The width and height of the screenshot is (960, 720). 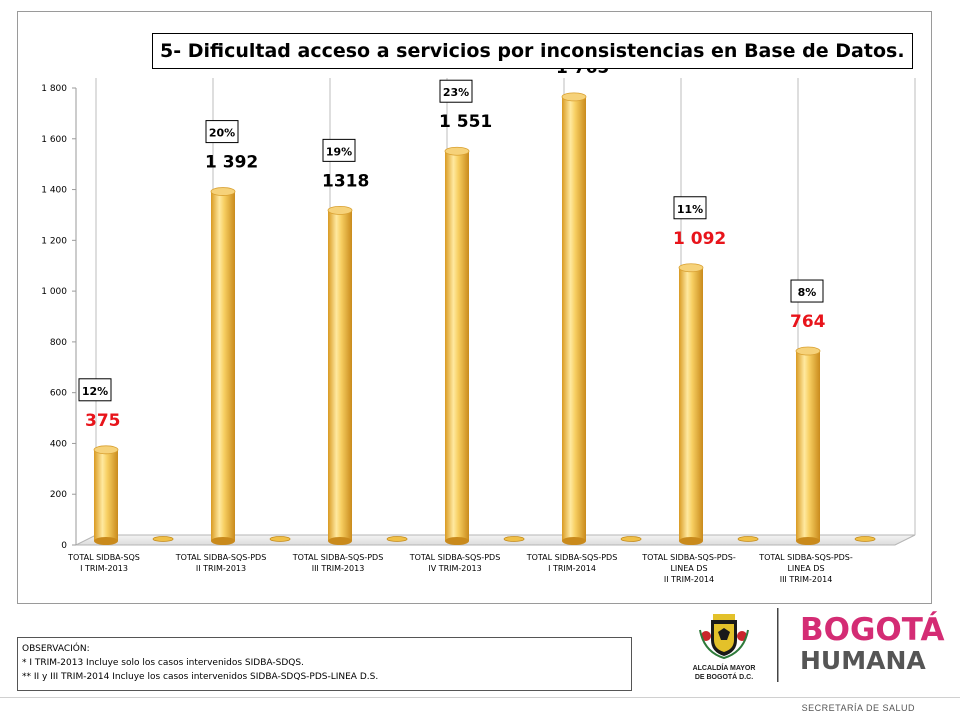 What do you see at coordinates (231, 163) in the screenshot?
I see `value-label: 1 392` at bounding box center [231, 163].